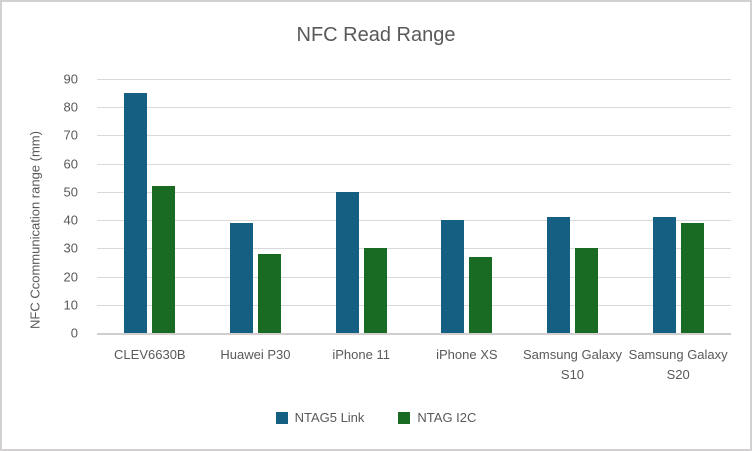  What do you see at coordinates (678, 364) in the screenshot?
I see `x-category-label: Samsung Galaxy S20` at bounding box center [678, 364].